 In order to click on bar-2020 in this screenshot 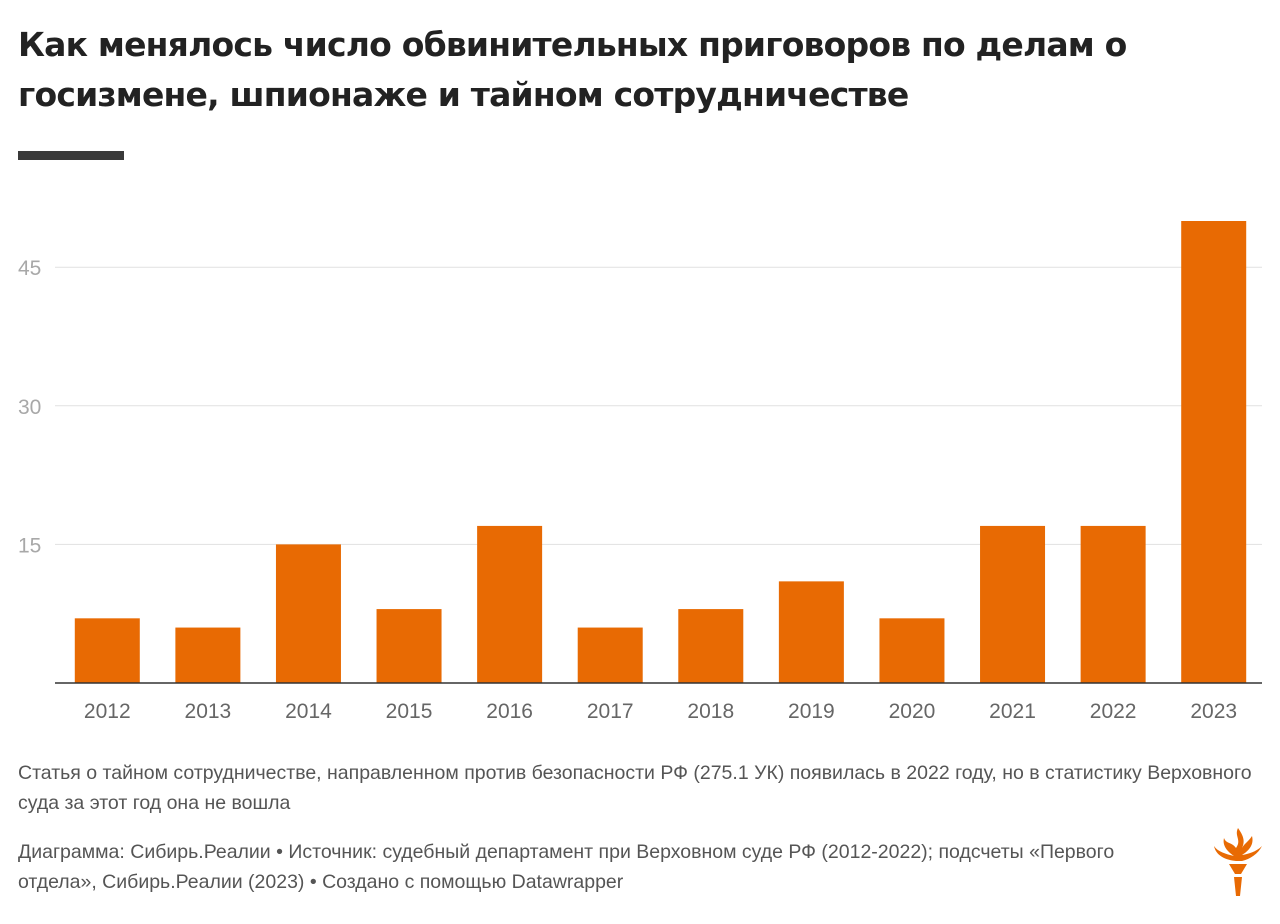, I will do `click(912, 650)`.